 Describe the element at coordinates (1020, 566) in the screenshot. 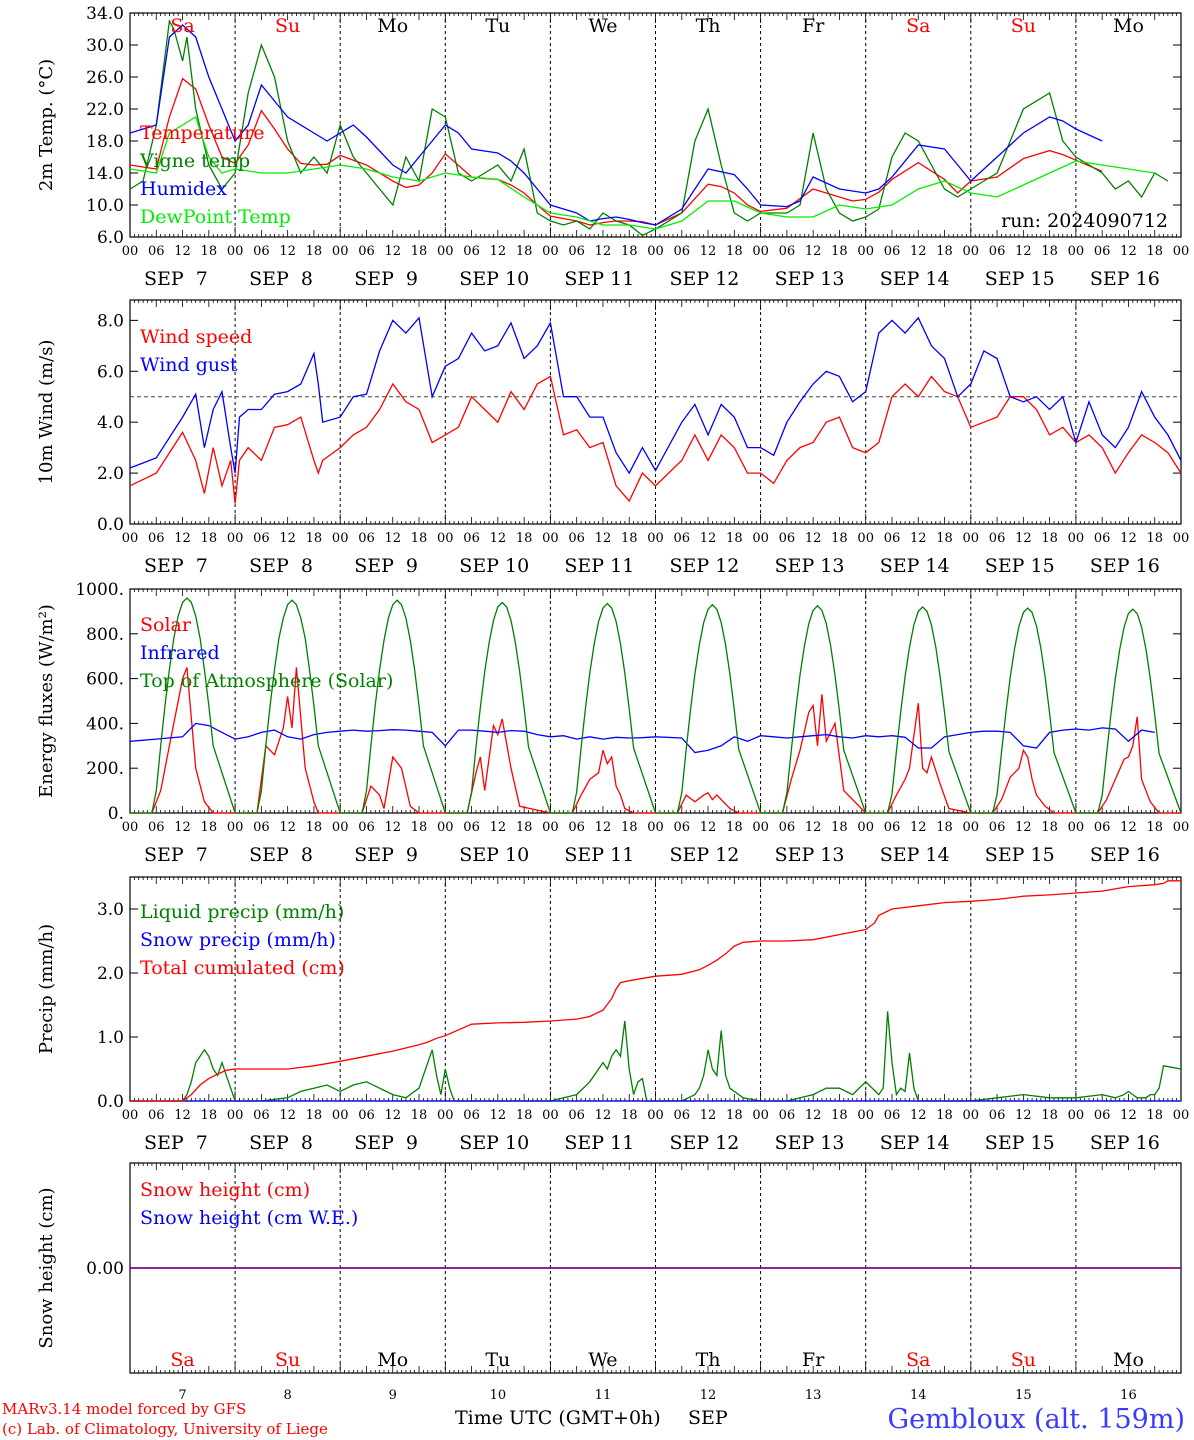

I see `x-day-label: SEP 15` at that location.